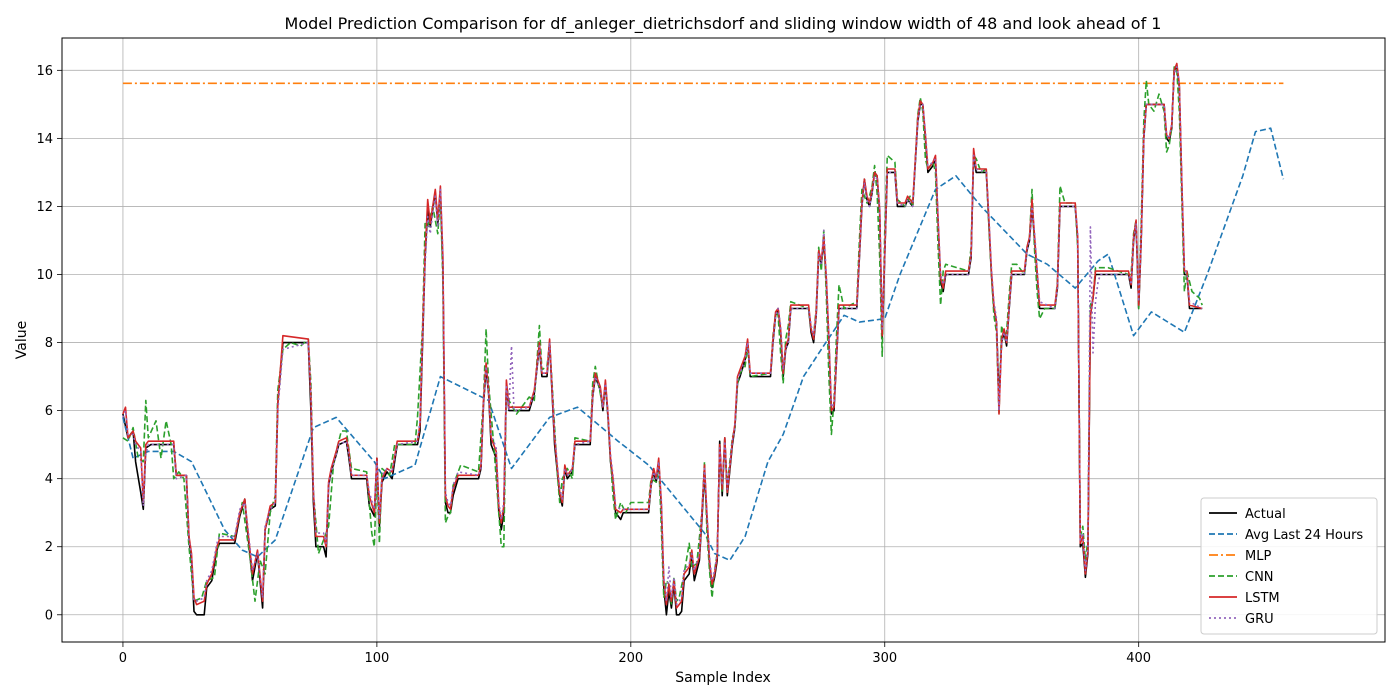  Describe the element at coordinates (44, 275) in the screenshot. I see `y-tick-label: 10` at that location.